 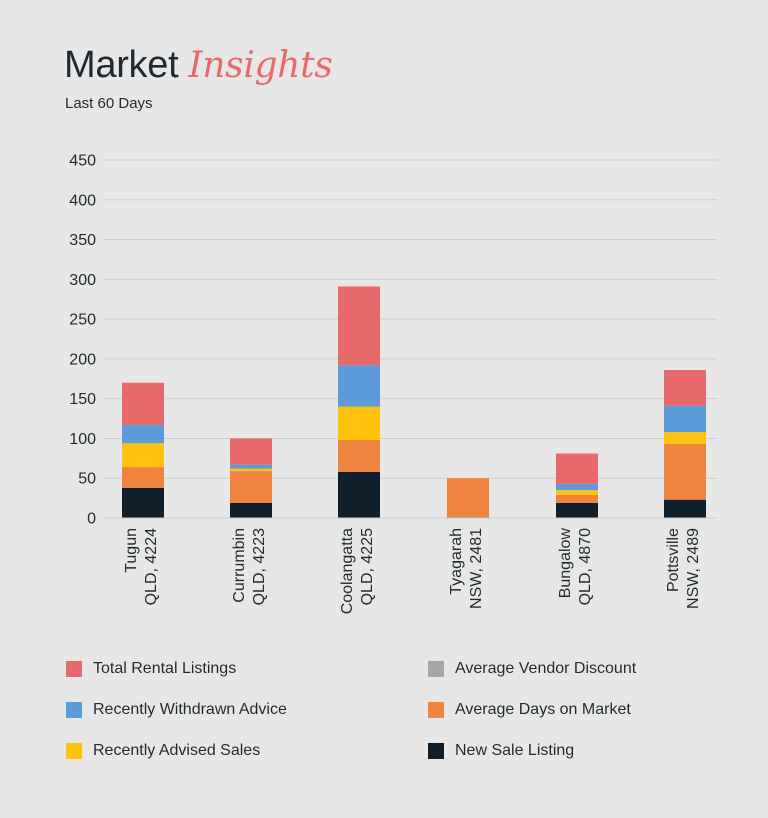 I want to click on y-tick-label: 400, so click(x=82, y=200).